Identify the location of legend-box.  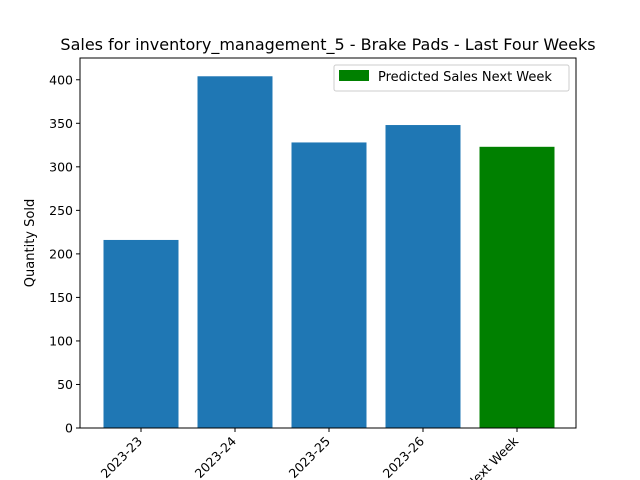
(451, 78).